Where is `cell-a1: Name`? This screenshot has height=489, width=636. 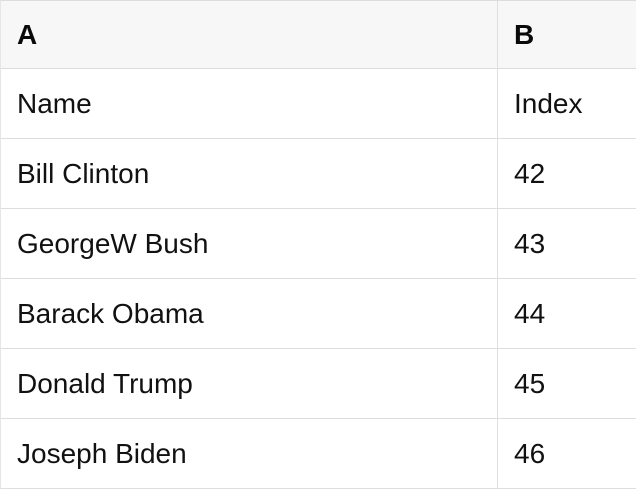 cell-a1: Name is located at coordinates (54, 103).